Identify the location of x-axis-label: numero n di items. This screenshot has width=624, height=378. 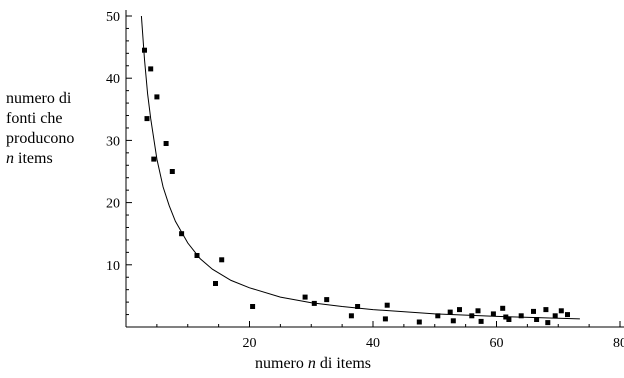
(313, 363).